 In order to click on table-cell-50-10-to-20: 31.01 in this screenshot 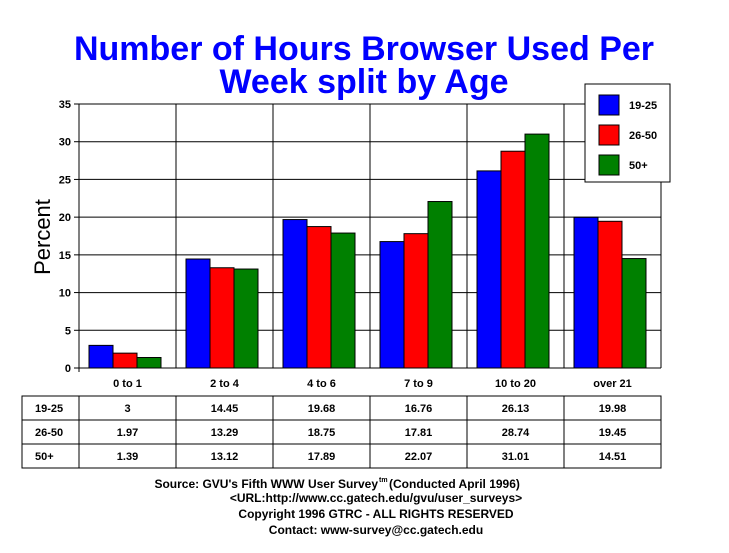, I will do `click(516, 457)`.